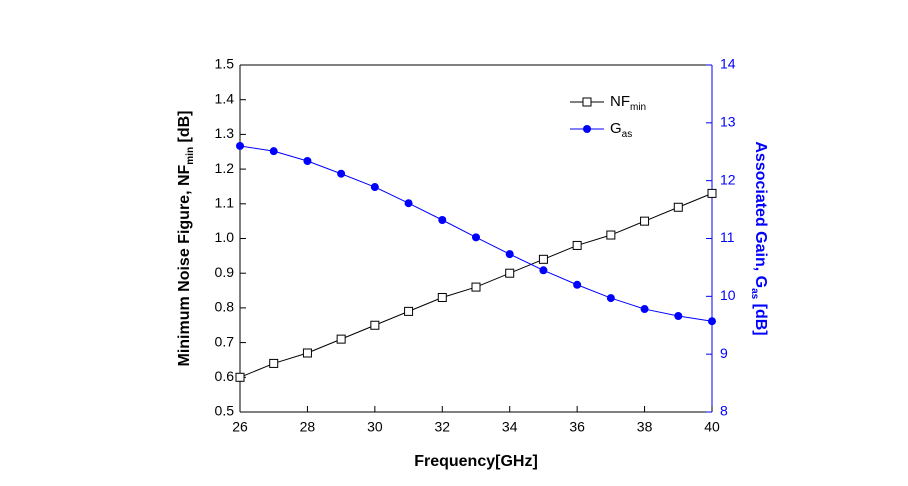 This screenshot has height=486, width=908. I want to click on y2-axis-title-part: as, so click(754, 294).